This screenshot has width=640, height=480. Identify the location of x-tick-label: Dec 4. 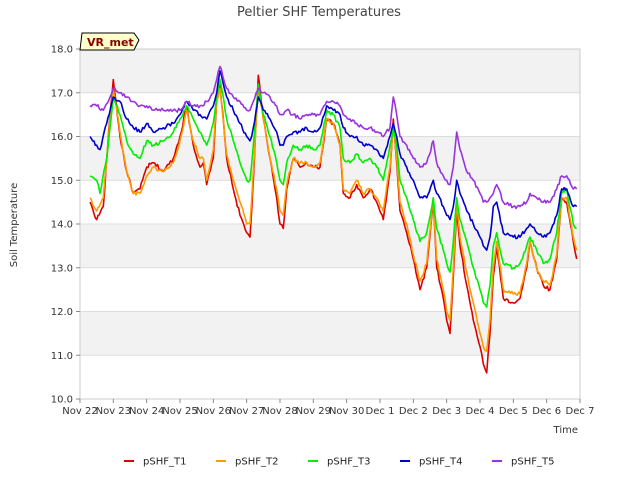
(480, 411).